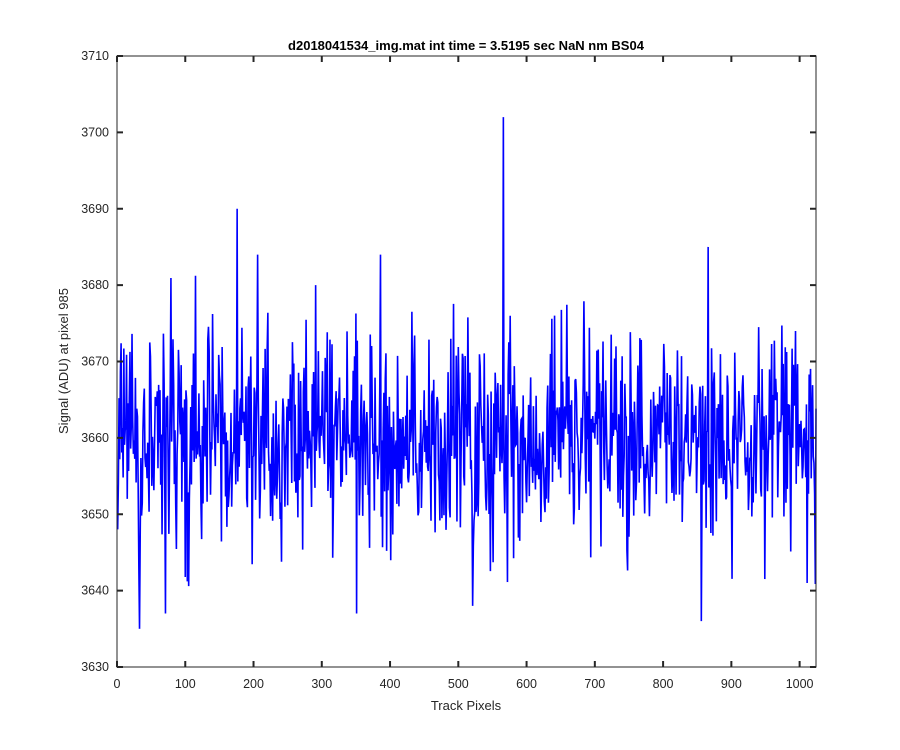 The image size is (900, 750). Describe the element at coordinates (321, 684) in the screenshot. I see `x-tick-label: 300` at that location.